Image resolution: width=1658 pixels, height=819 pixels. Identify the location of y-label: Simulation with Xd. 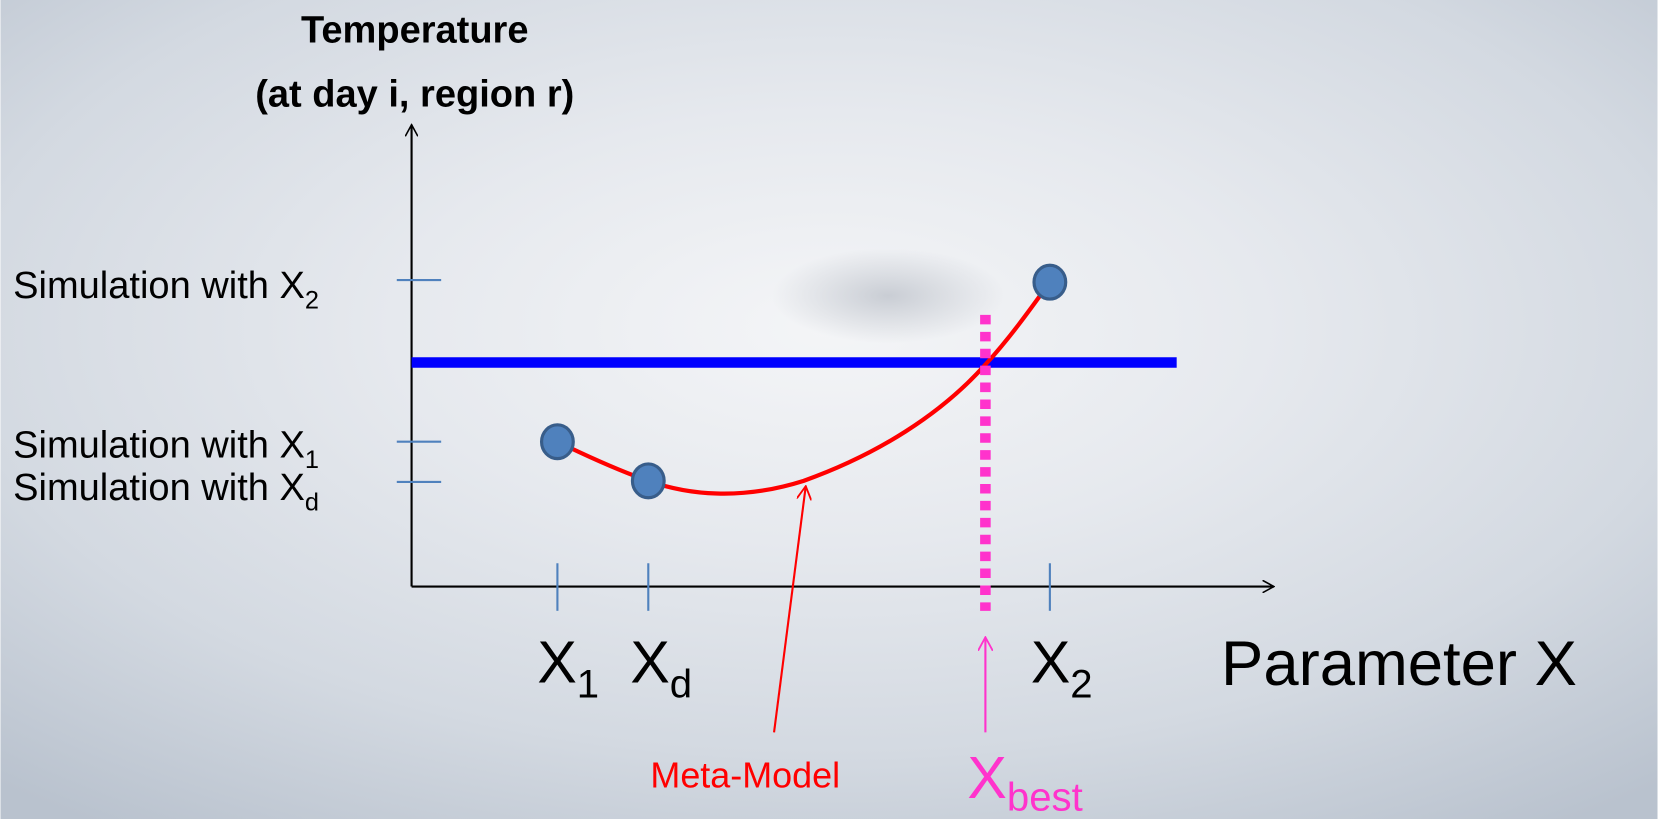
(166, 492).